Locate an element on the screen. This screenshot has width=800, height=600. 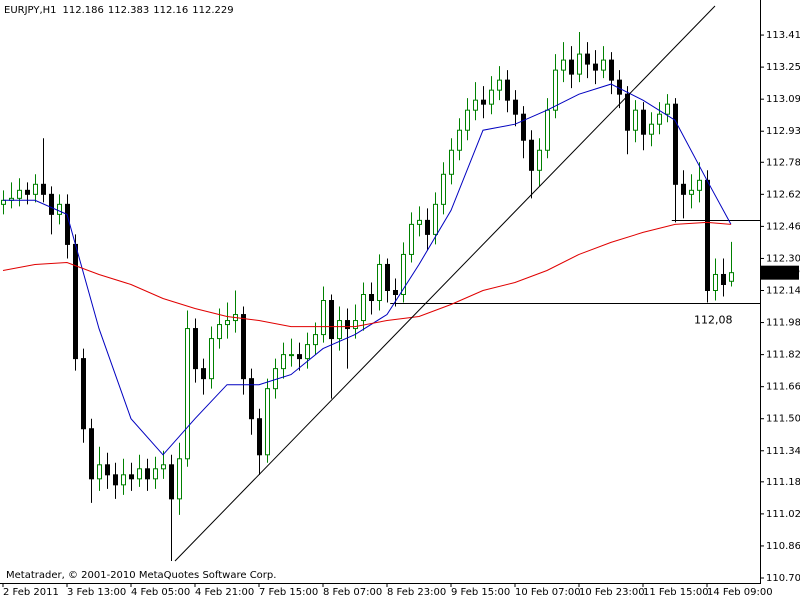
close: 112.229 is located at coordinates (212, 10).